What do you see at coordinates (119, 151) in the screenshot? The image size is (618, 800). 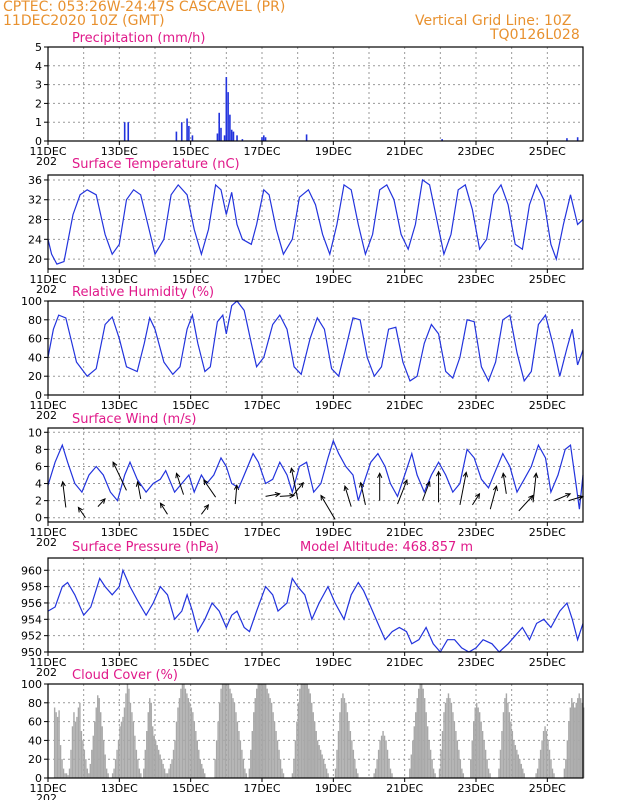 I see `x-tick-label: 13DEC` at bounding box center [119, 151].